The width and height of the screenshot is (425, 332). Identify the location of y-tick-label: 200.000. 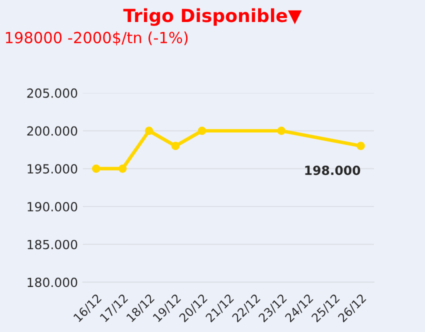
(52, 131).